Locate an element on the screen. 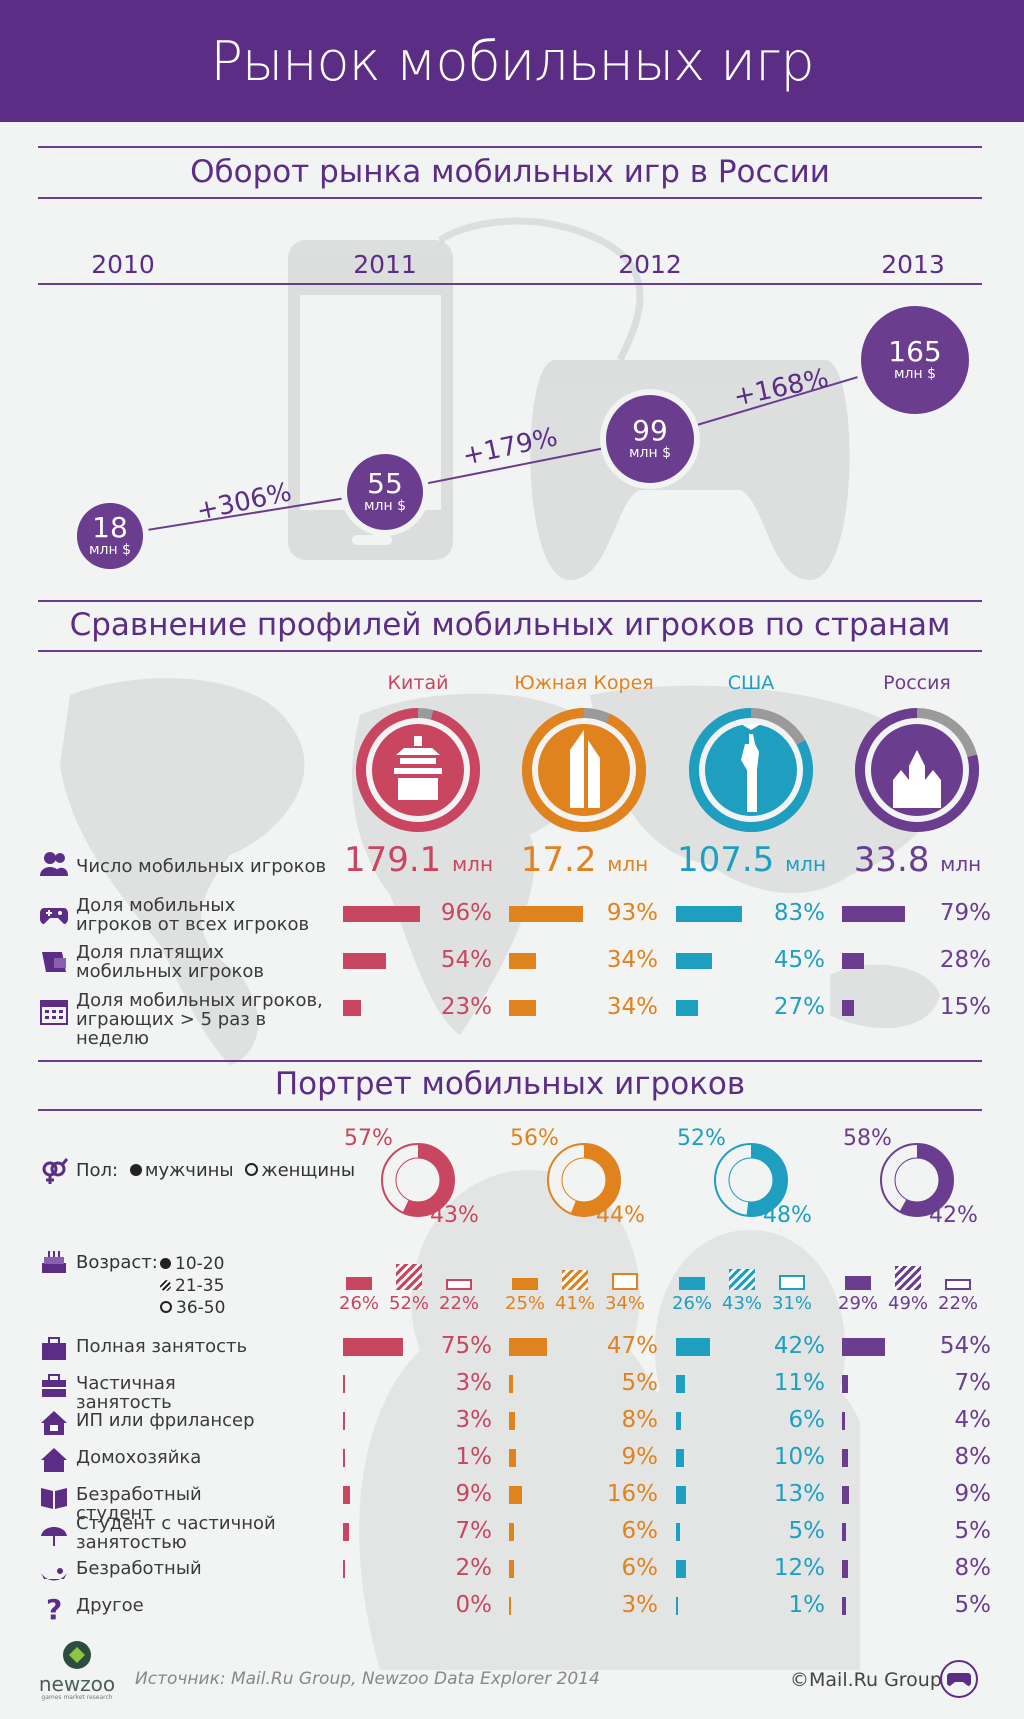 The image size is (1024, 1719). occupation-percent: 12% is located at coordinates (799, 1568).